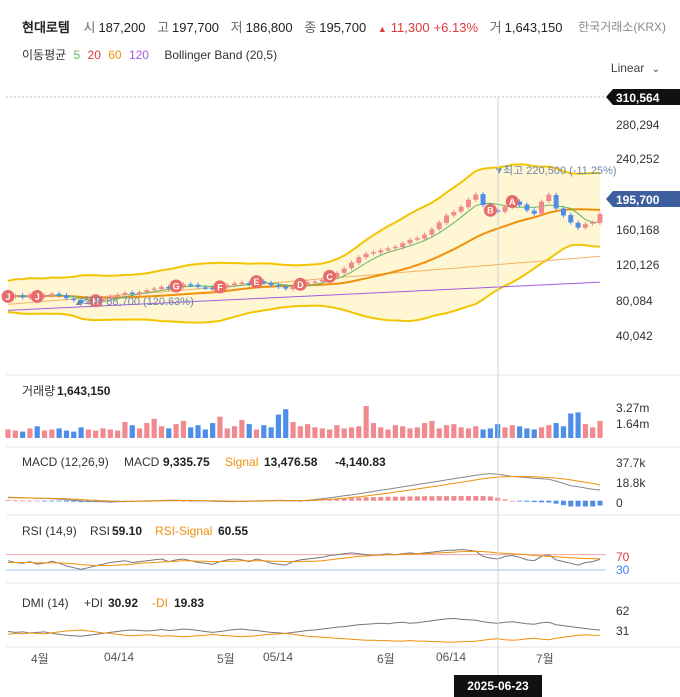  I want to click on price-tick: 160,168, so click(638, 230).